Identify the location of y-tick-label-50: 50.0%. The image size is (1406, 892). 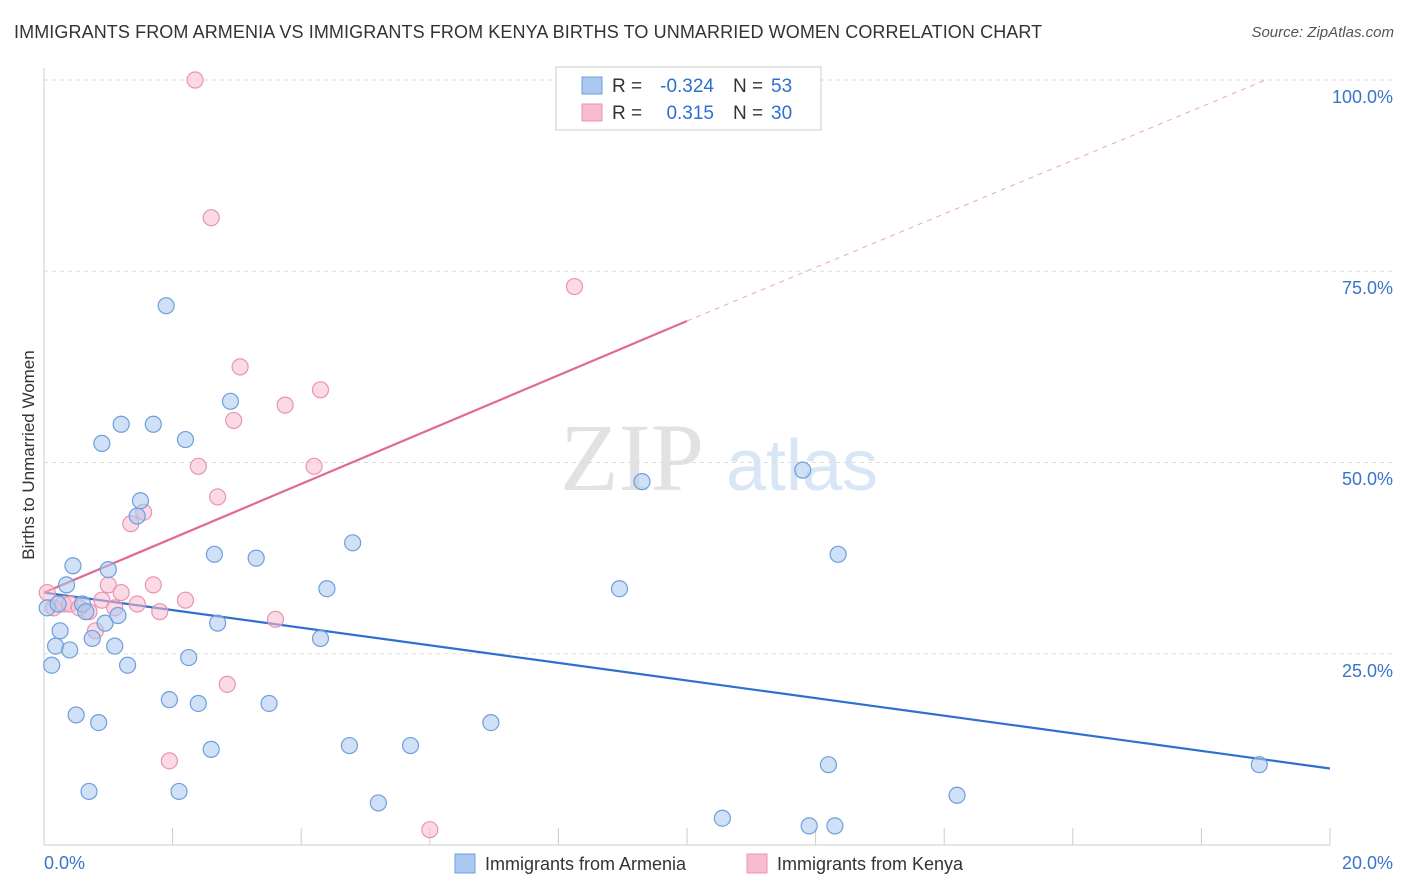
(1367, 479).